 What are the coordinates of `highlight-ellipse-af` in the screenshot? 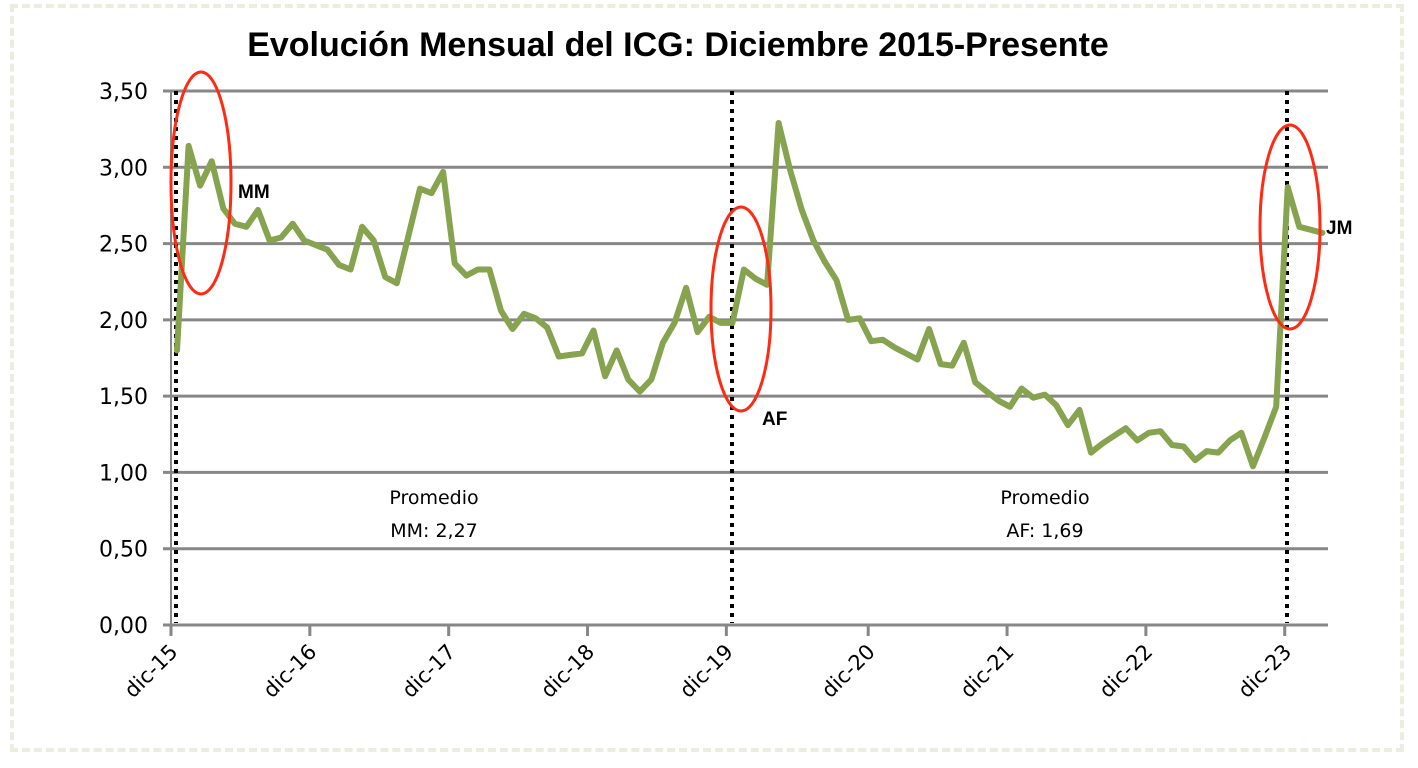 It's located at (741, 309).